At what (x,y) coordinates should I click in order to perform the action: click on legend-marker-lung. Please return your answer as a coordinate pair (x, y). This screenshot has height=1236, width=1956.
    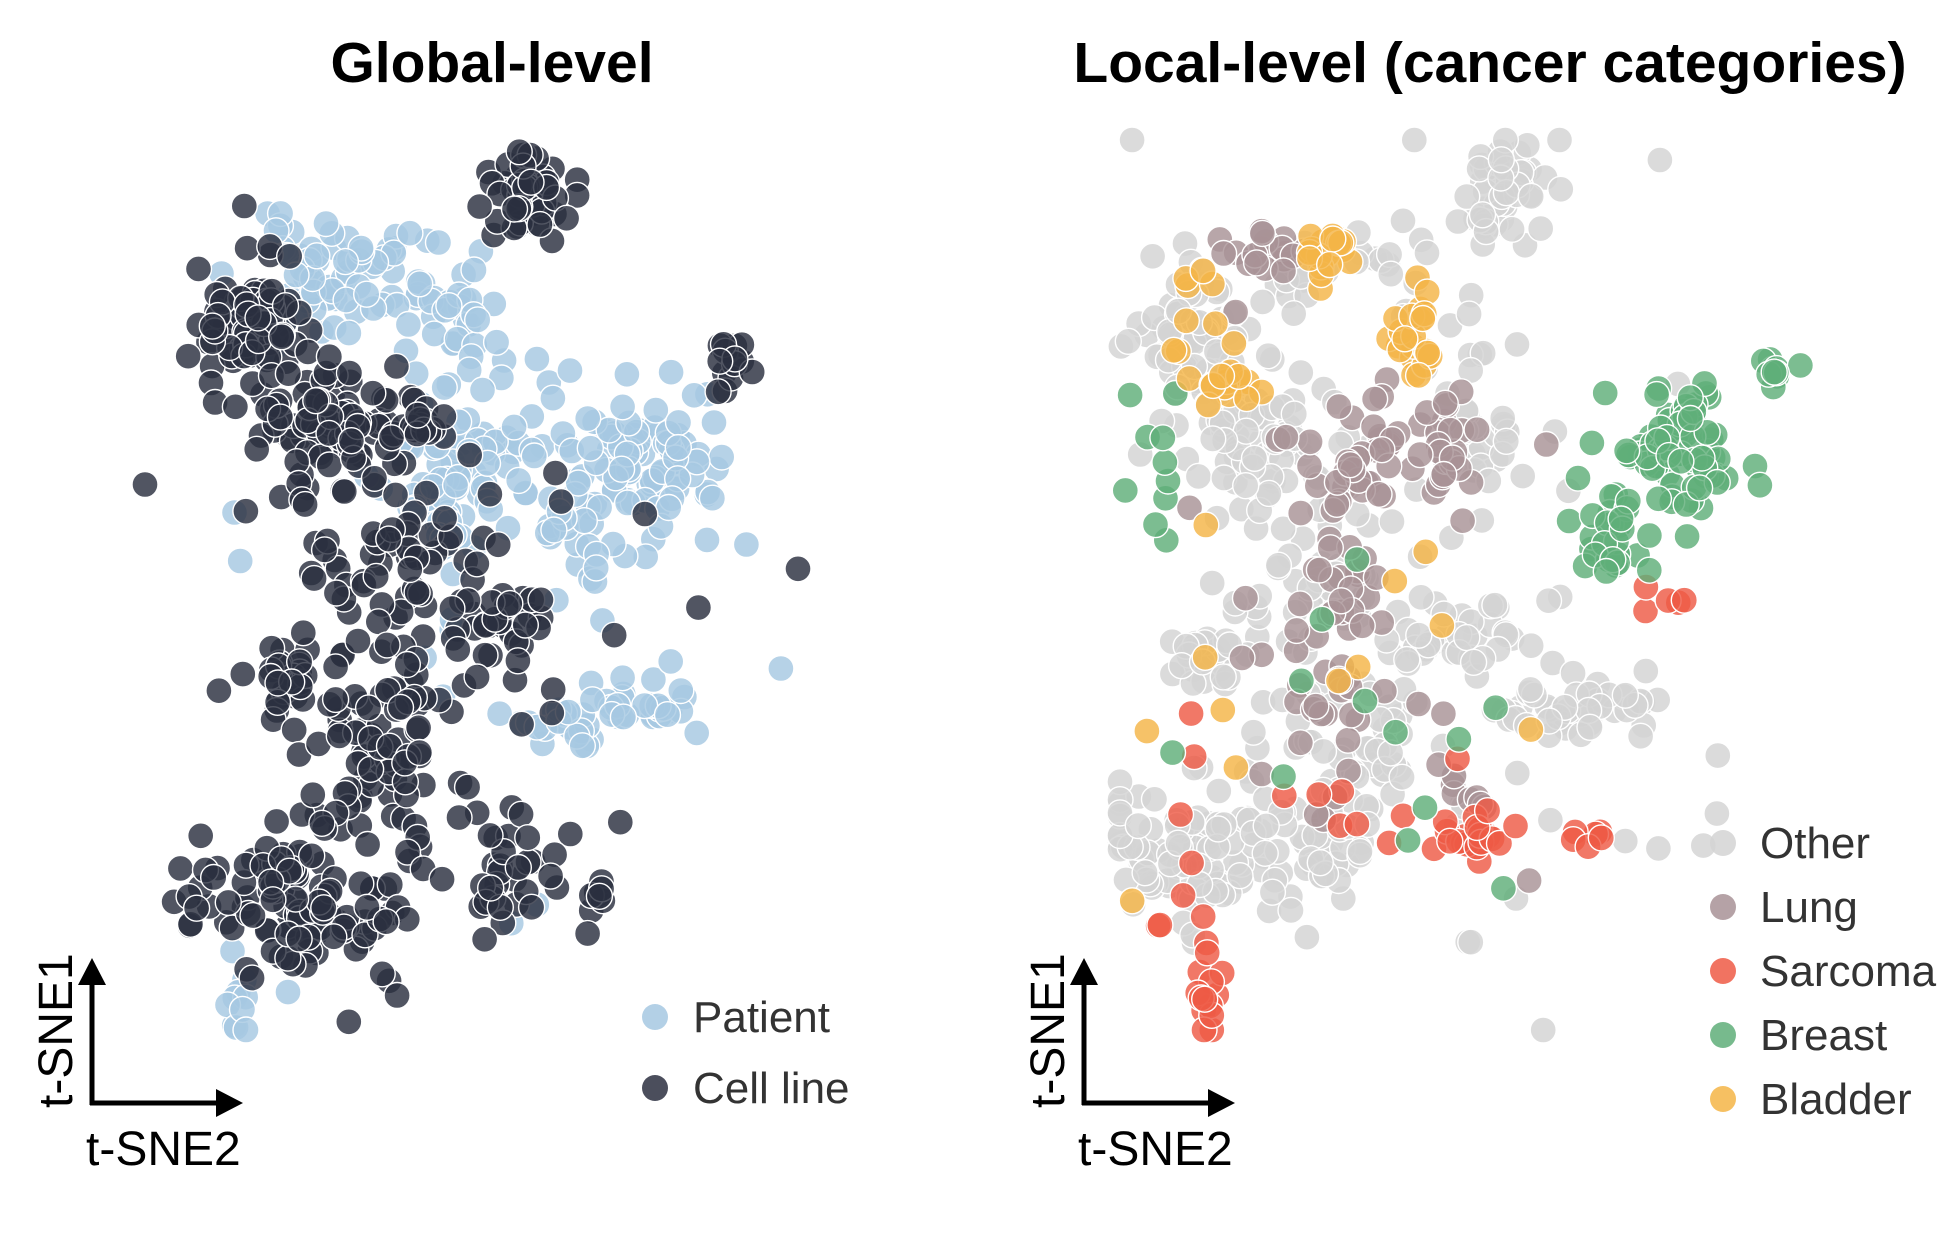
    Looking at the image, I should click on (1723, 907).